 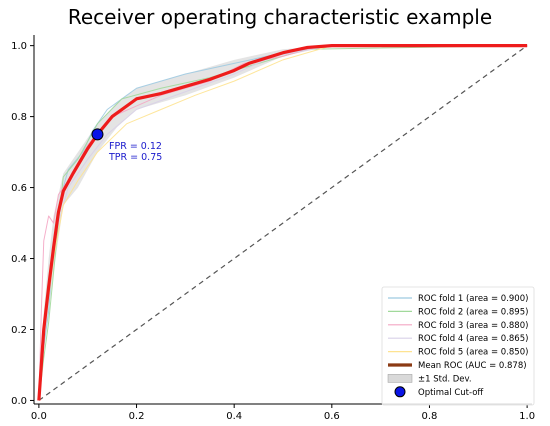 I want to click on legend-label: Mean ROC (AUC = 0.878), so click(x=472, y=366).